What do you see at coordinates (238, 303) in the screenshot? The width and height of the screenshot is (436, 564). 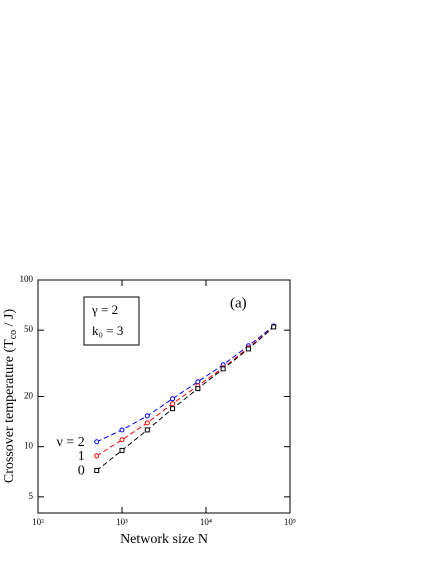 I see `panel-label: (a)` at bounding box center [238, 303].